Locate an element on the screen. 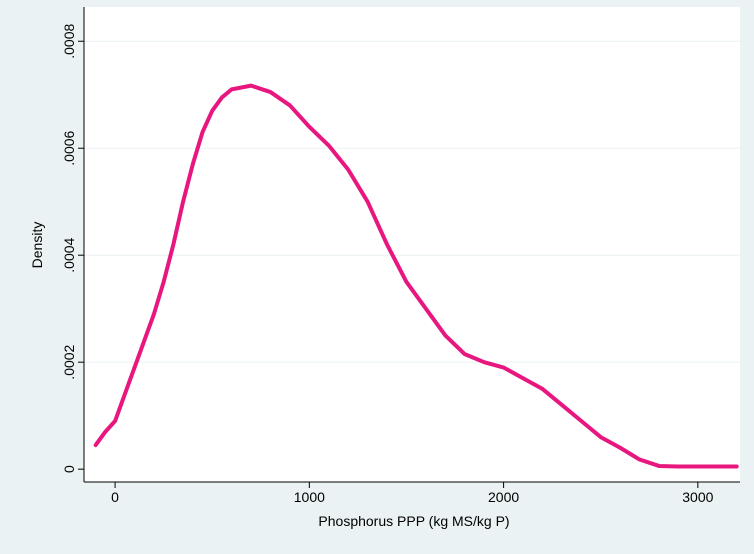 The width and height of the screenshot is (754, 554). x-tick-label: 1000 is located at coordinates (309, 497).